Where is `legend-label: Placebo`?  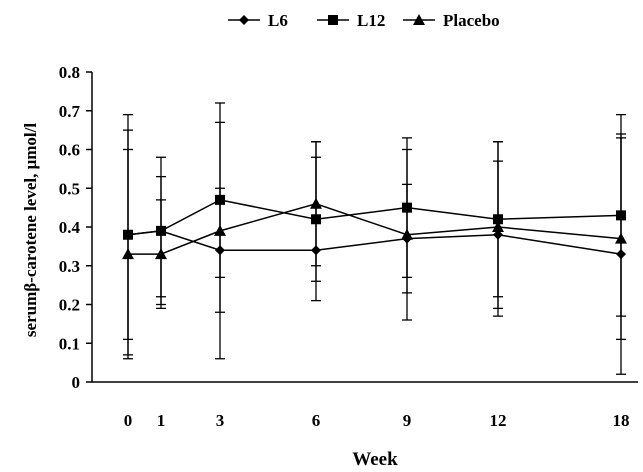 legend-label: Placebo is located at coordinates (471, 20).